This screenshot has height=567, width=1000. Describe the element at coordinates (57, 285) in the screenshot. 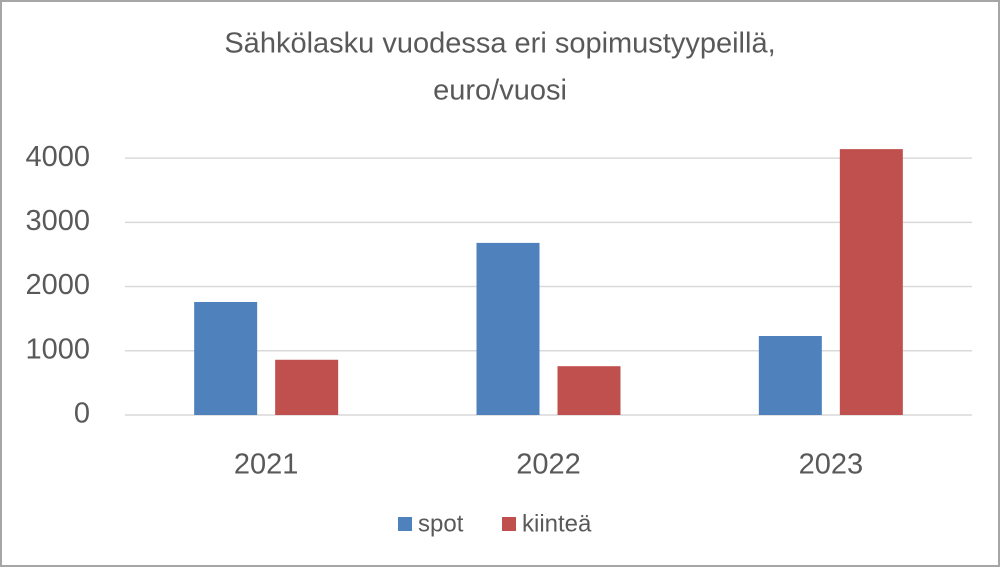

I see `y-tick-label: 2000` at that location.